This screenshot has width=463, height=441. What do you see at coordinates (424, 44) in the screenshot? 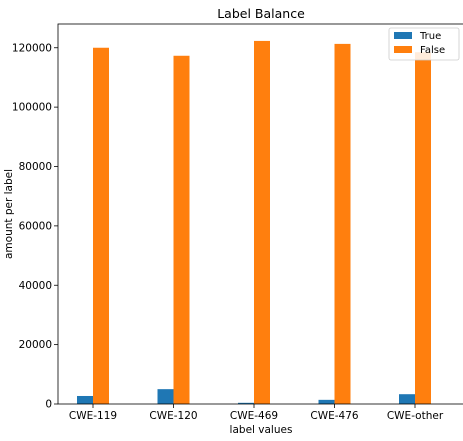
I see `legend: True False` at bounding box center [424, 44].